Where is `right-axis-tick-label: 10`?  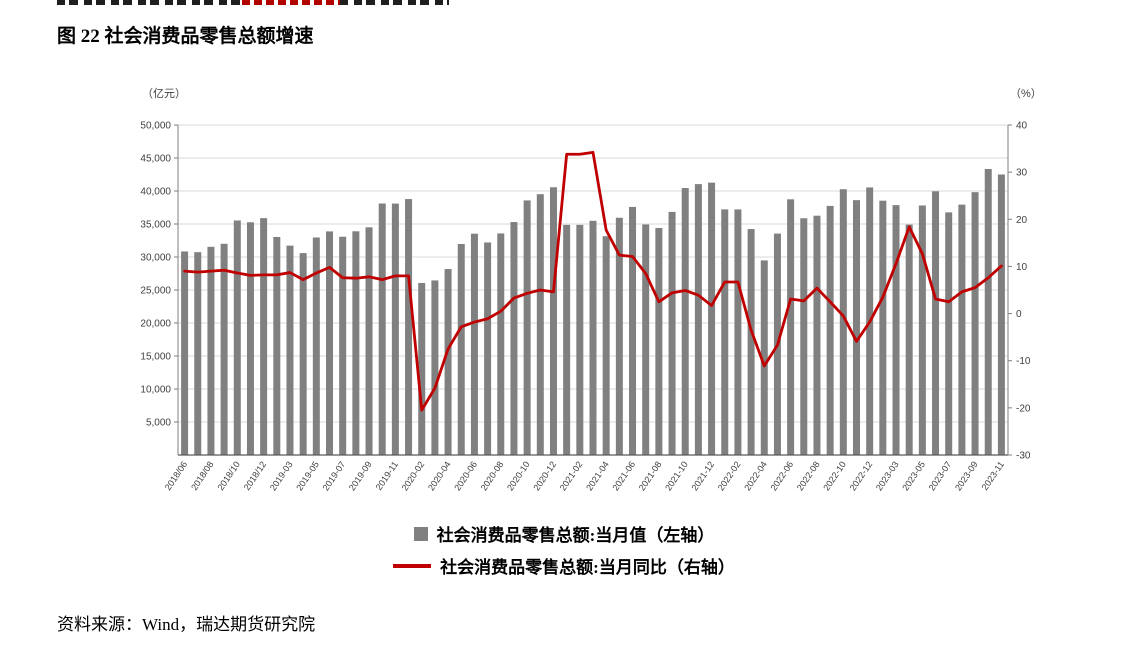 right-axis-tick-label: 10 is located at coordinates (1022, 267).